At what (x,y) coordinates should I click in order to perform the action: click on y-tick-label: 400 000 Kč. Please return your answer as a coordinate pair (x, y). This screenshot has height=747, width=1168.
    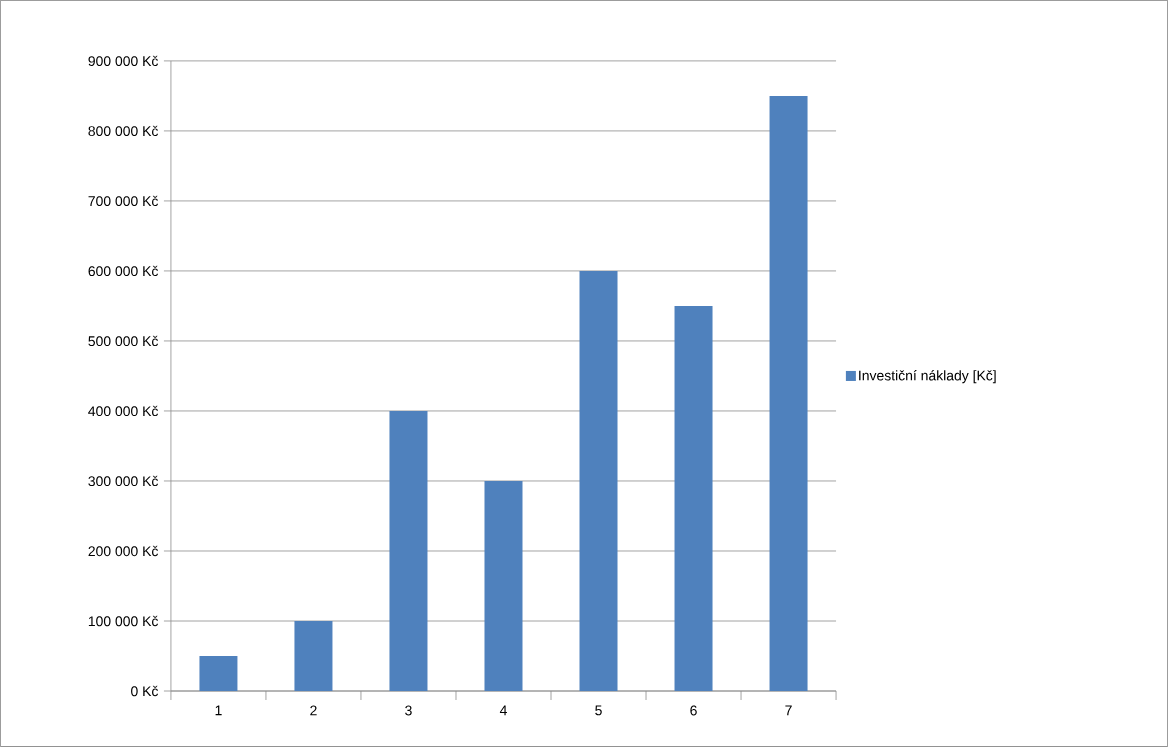
    Looking at the image, I should click on (123, 411).